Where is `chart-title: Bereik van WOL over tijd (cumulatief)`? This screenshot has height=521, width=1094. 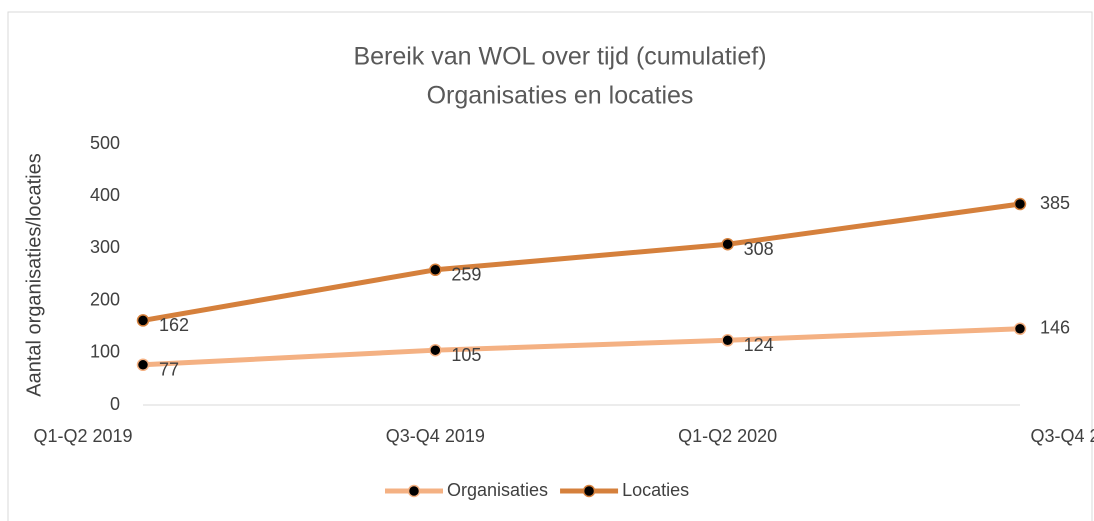 chart-title: Bereik van WOL over tijd (cumulatief) is located at coordinates (559, 57).